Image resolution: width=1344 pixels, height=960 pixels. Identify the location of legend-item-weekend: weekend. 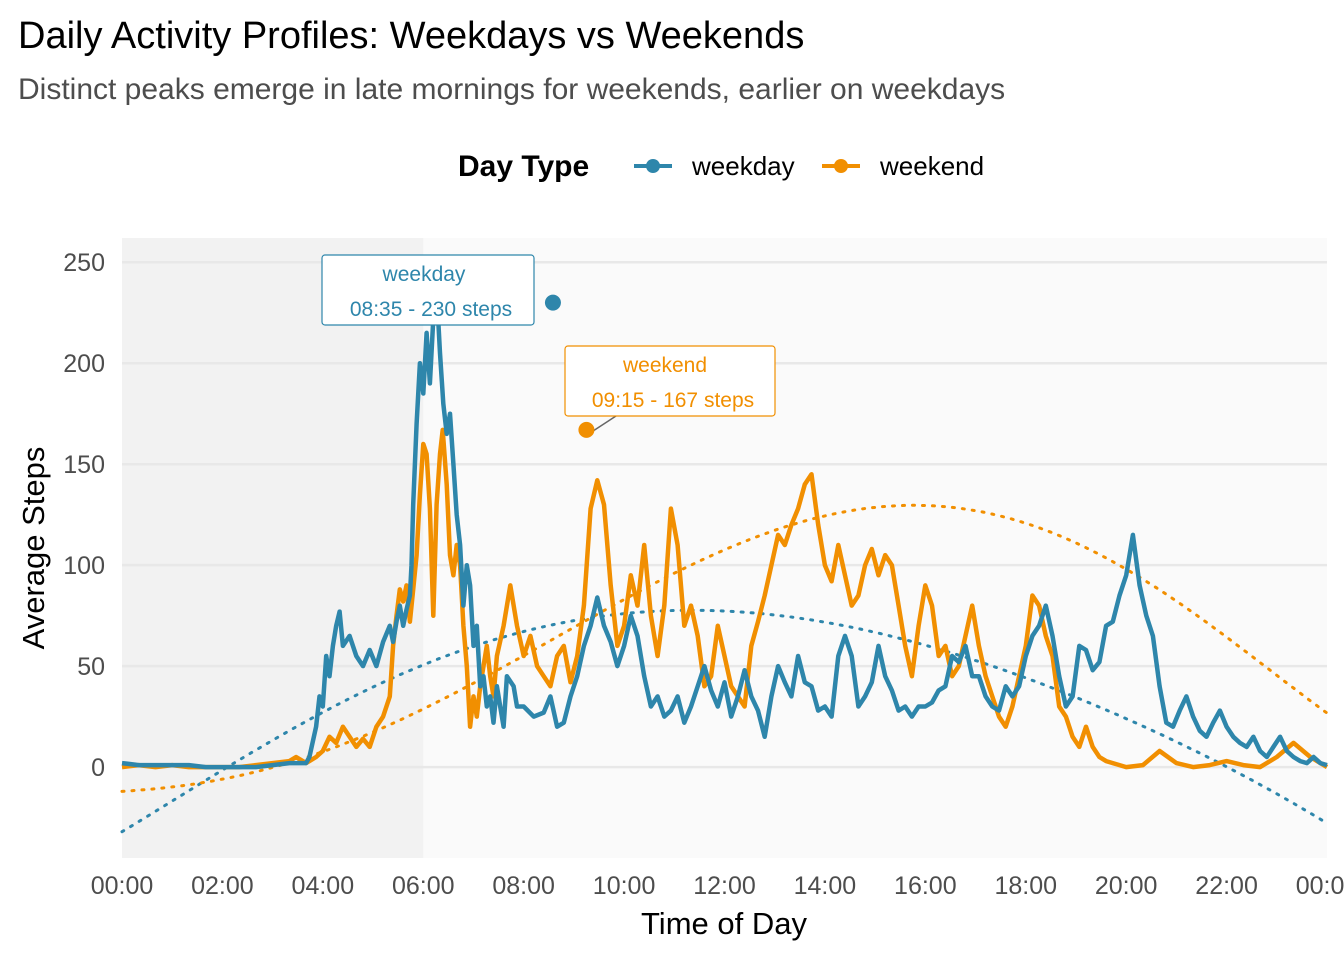
(903, 166).